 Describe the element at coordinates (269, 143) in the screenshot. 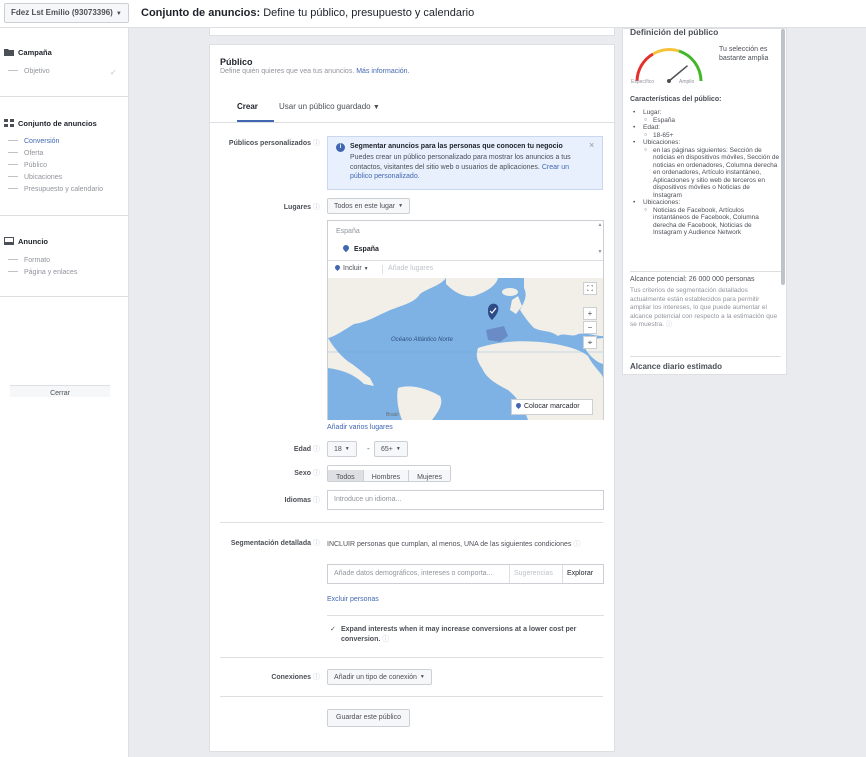

I see `label-text: Públicos personalizados` at that location.